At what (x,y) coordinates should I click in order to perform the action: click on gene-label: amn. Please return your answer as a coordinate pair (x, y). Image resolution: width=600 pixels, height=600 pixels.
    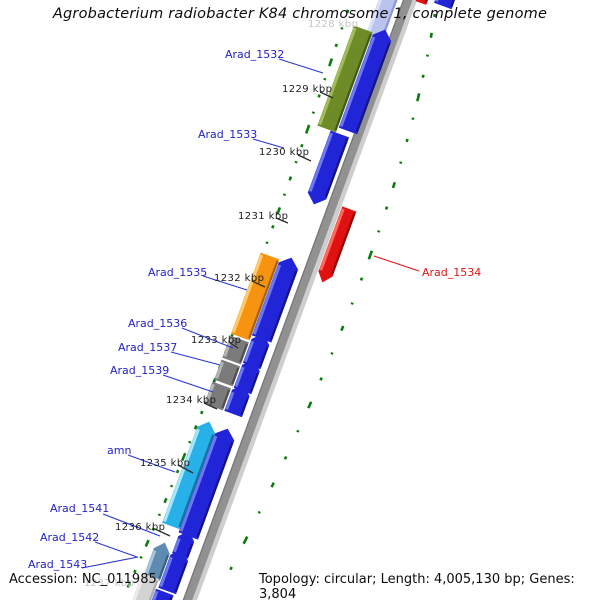
    Looking at the image, I should click on (119, 450).